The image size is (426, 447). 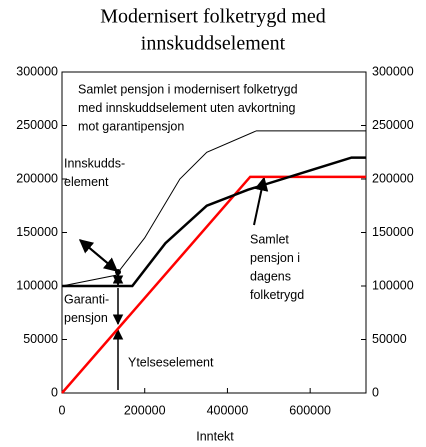 What do you see at coordinates (40, 339) in the screenshot?
I see `y-tick-label: 50000` at bounding box center [40, 339].